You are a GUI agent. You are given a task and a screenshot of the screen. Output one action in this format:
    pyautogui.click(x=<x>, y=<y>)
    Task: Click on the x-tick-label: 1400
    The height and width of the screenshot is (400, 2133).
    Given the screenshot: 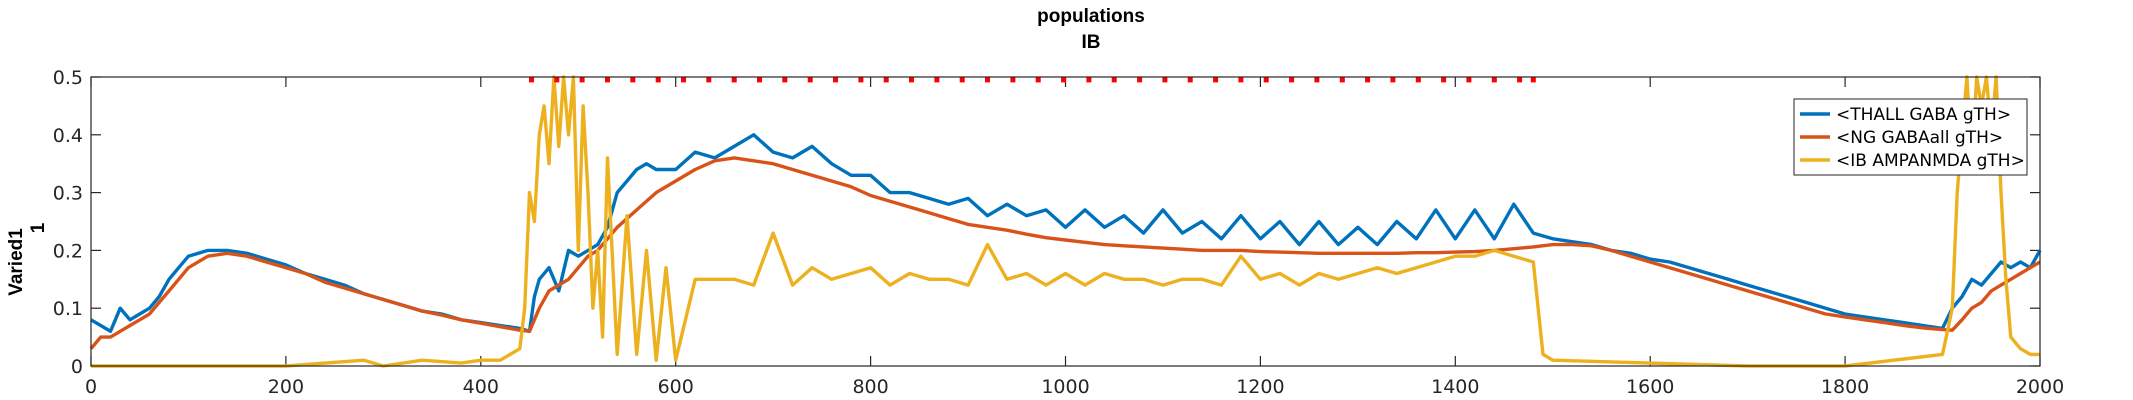 What is the action you would take?
    pyautogui.click(x=1455, y=387)
    